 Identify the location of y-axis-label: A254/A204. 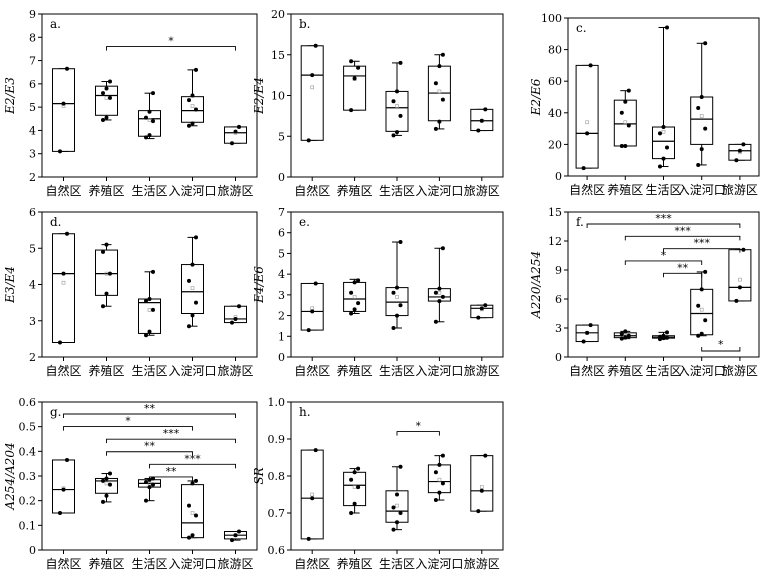
(10, 476).